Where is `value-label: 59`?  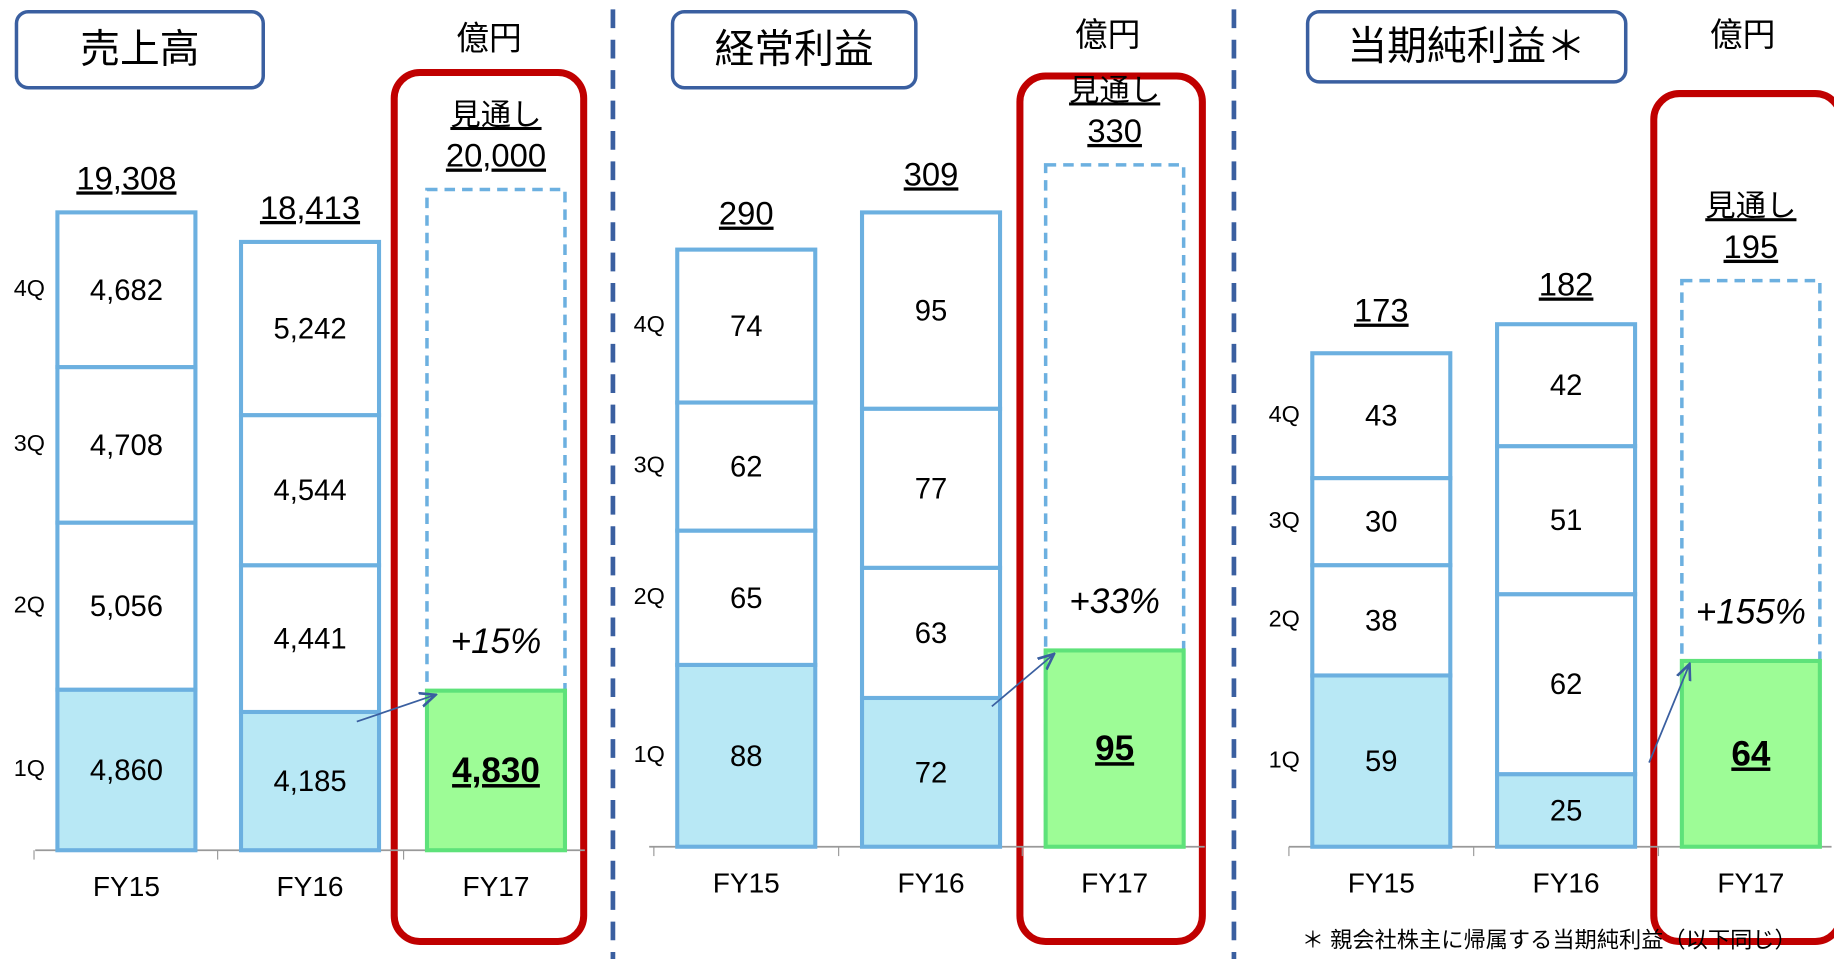
value-label: 59 is located at coordinates (1381, 762).